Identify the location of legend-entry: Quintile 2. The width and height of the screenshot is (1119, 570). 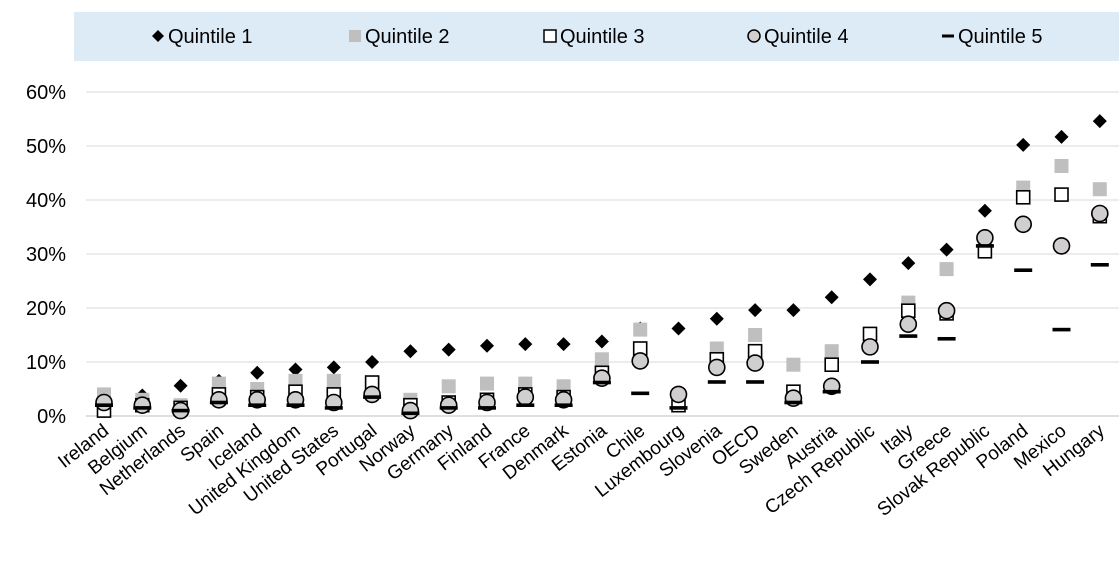
(399, 37).